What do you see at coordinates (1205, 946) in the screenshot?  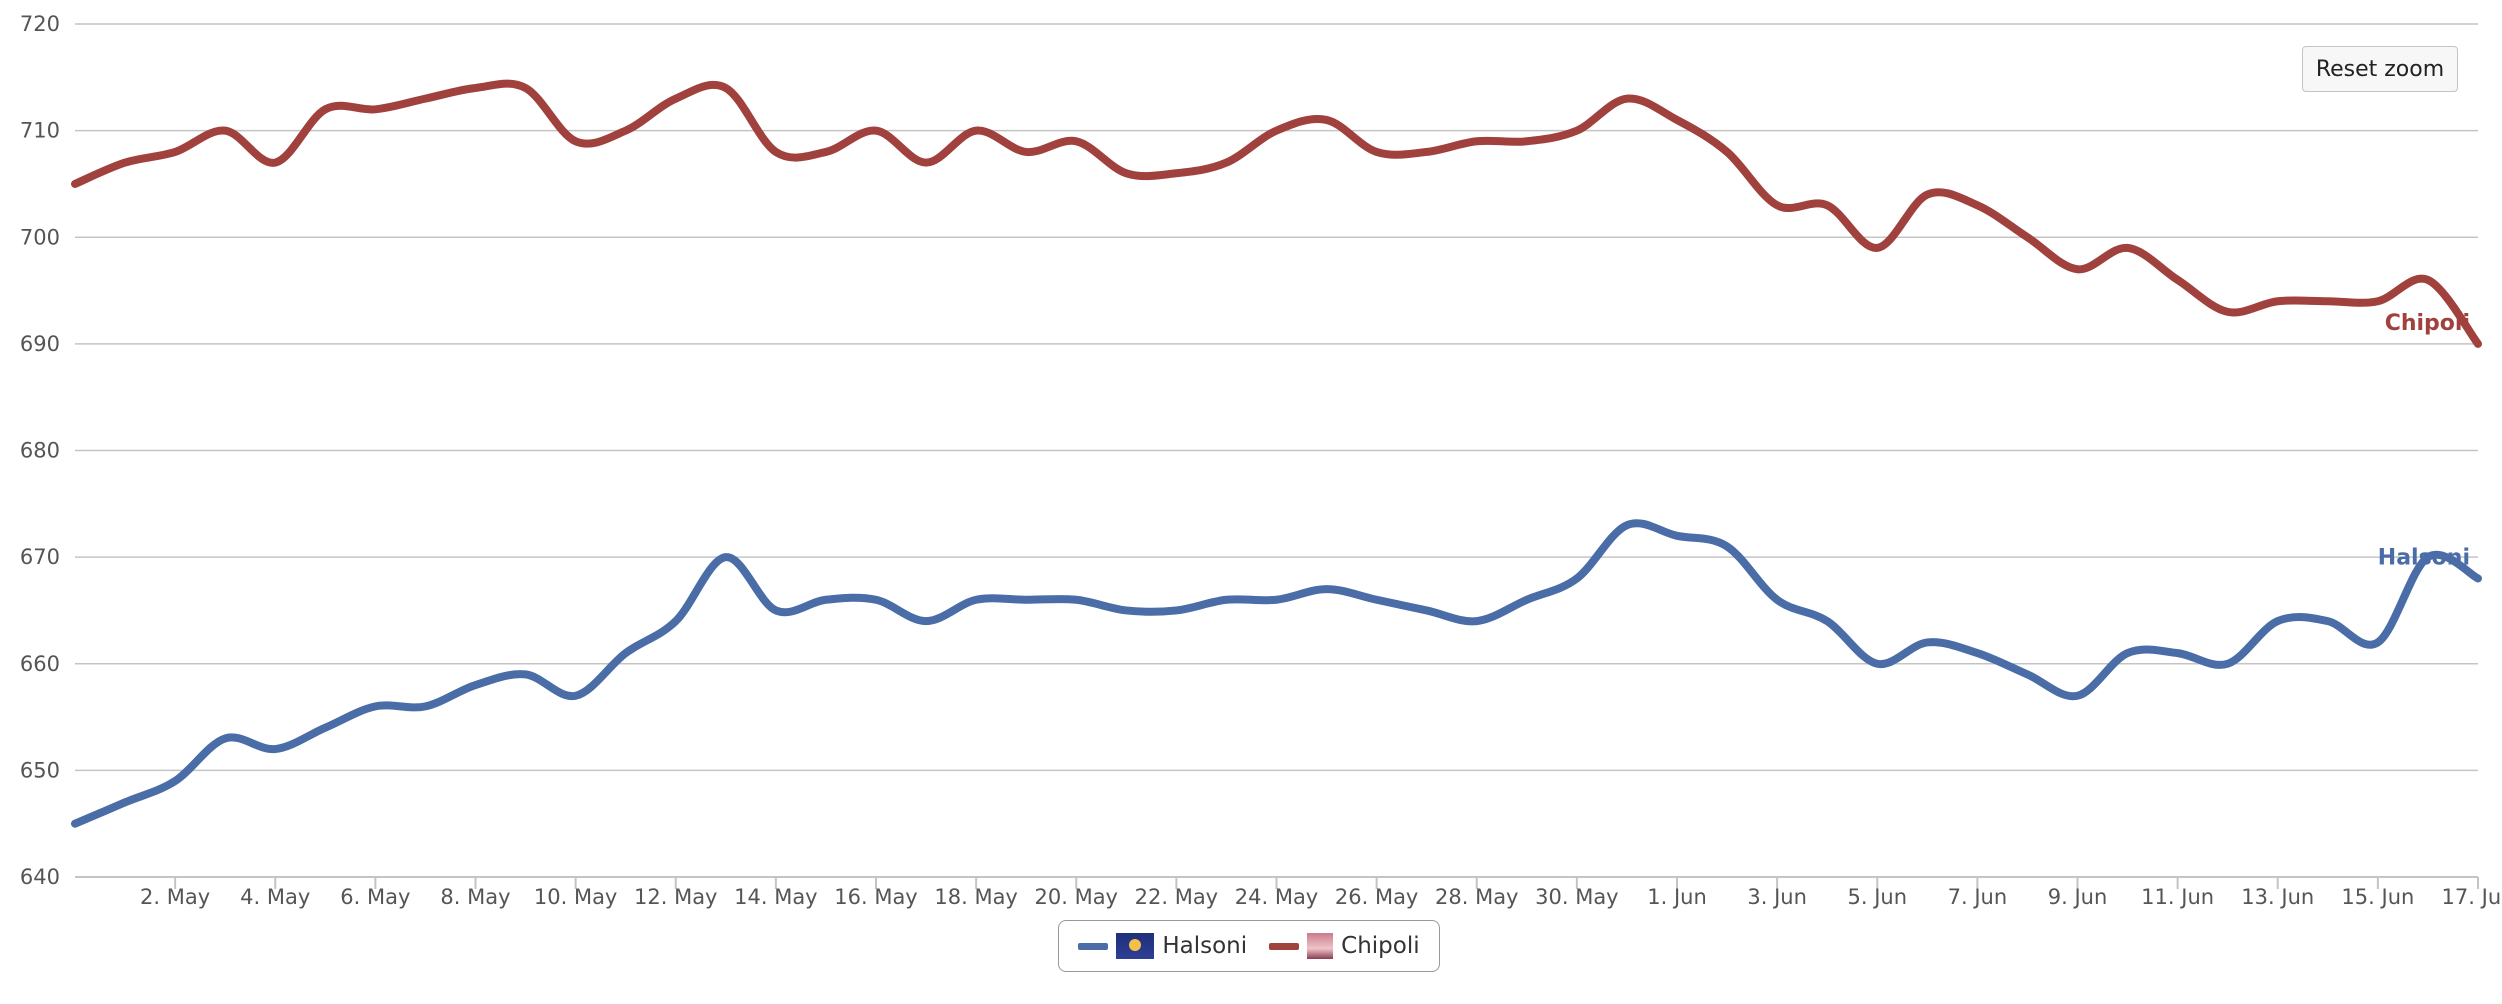 I see `legend-label-halsoni: Halsoni` at bounding box center [1205, 946].